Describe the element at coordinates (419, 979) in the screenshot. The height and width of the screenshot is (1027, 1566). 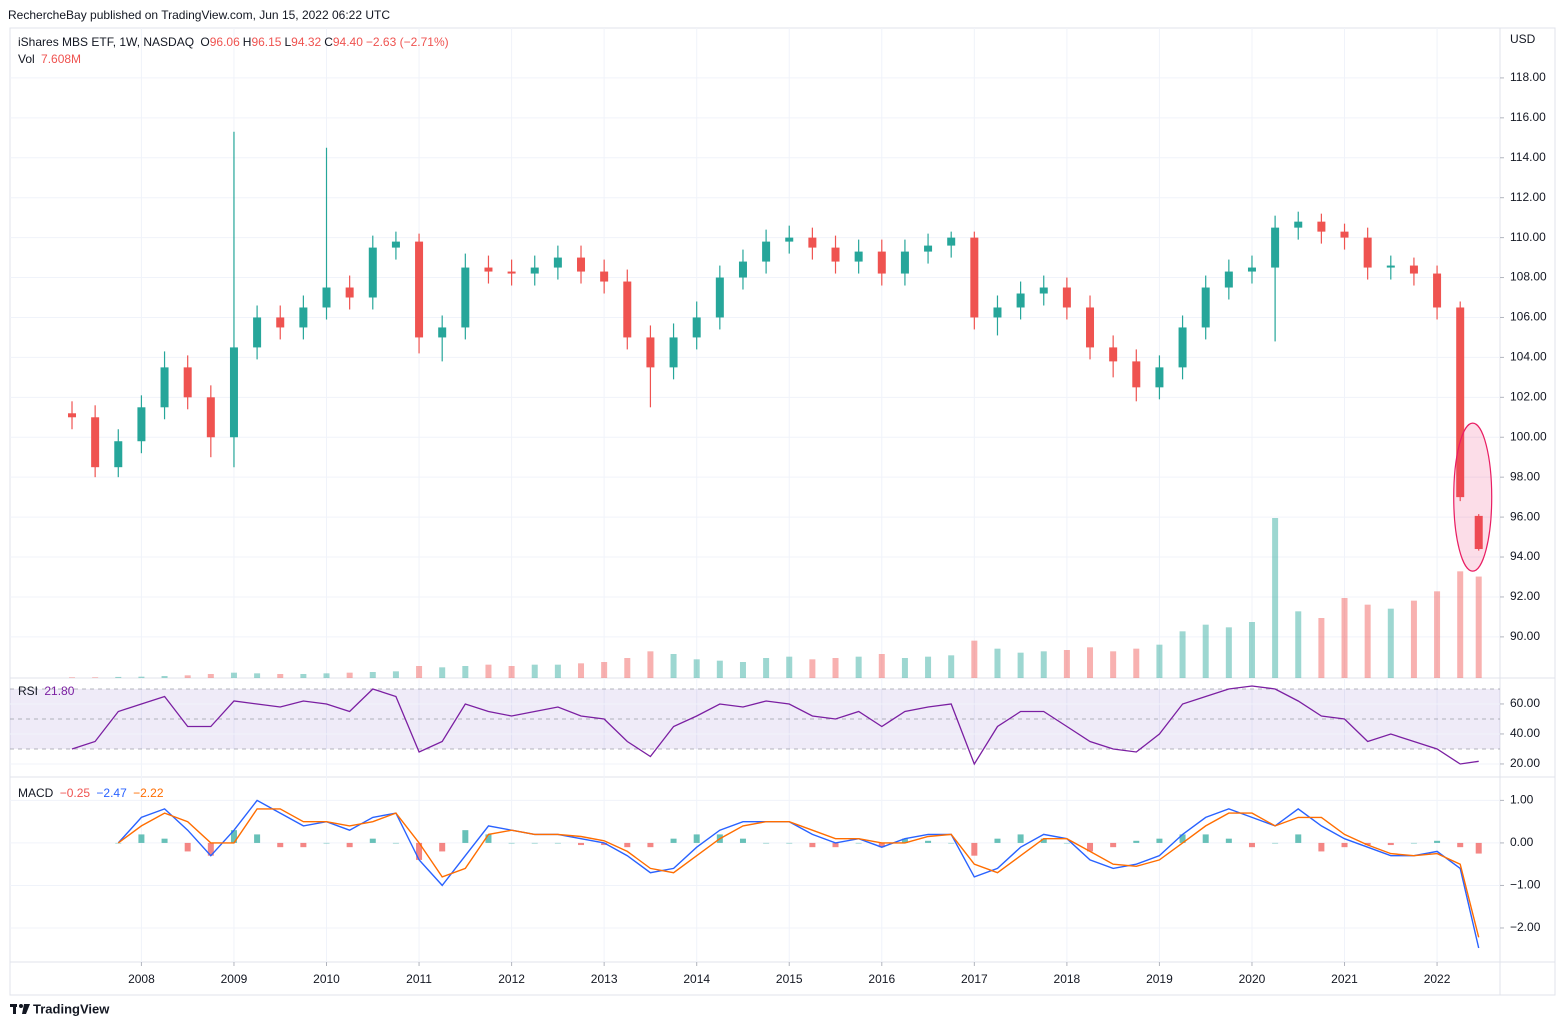
I see `x-tick-label: 2011` at that location.